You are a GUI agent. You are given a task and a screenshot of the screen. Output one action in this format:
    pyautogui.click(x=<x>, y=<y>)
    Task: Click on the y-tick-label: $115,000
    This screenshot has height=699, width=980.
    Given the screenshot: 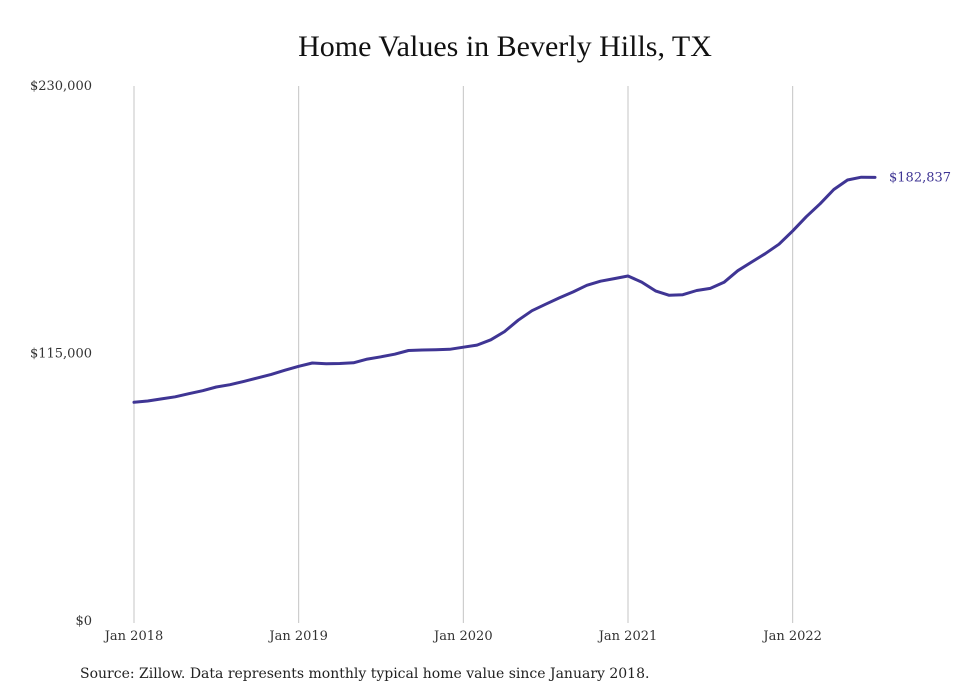 What is the action you would take?
    pyautogui.click(x=61, y=354)
    